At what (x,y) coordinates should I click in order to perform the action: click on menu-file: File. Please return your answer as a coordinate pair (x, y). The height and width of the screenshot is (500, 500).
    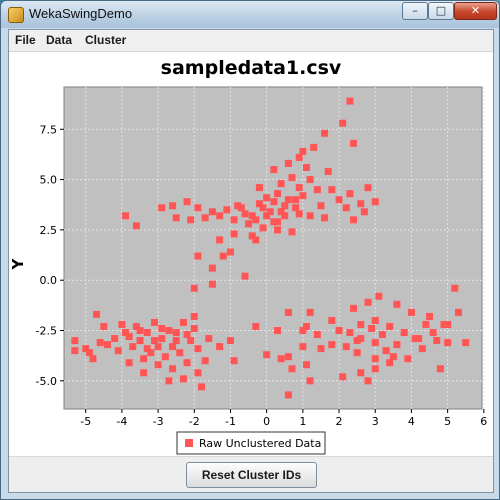
    Looking at the image, I should click on (25, 40).